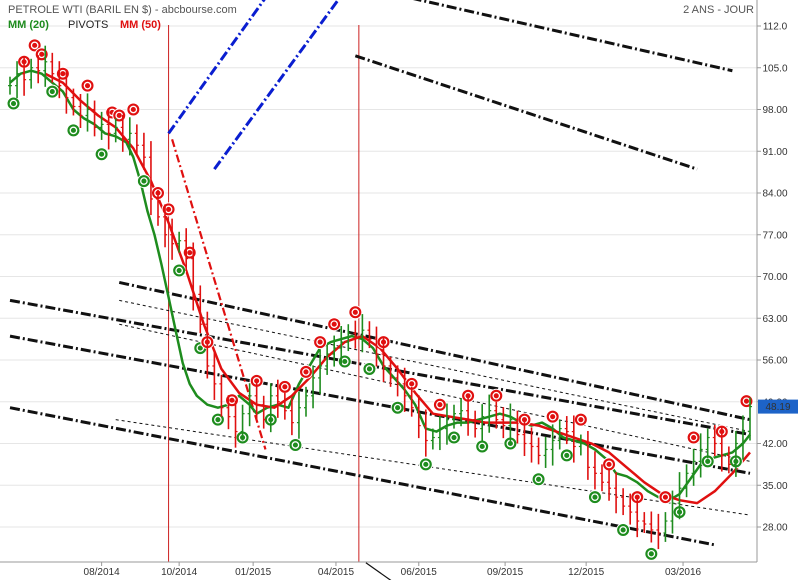 The height and width of the screenshot is (580, 800). What do you see at coordinates (775, 27) in the screenshot?
I see `y-tick-label: 112.0` at bounding box center [775, 27].